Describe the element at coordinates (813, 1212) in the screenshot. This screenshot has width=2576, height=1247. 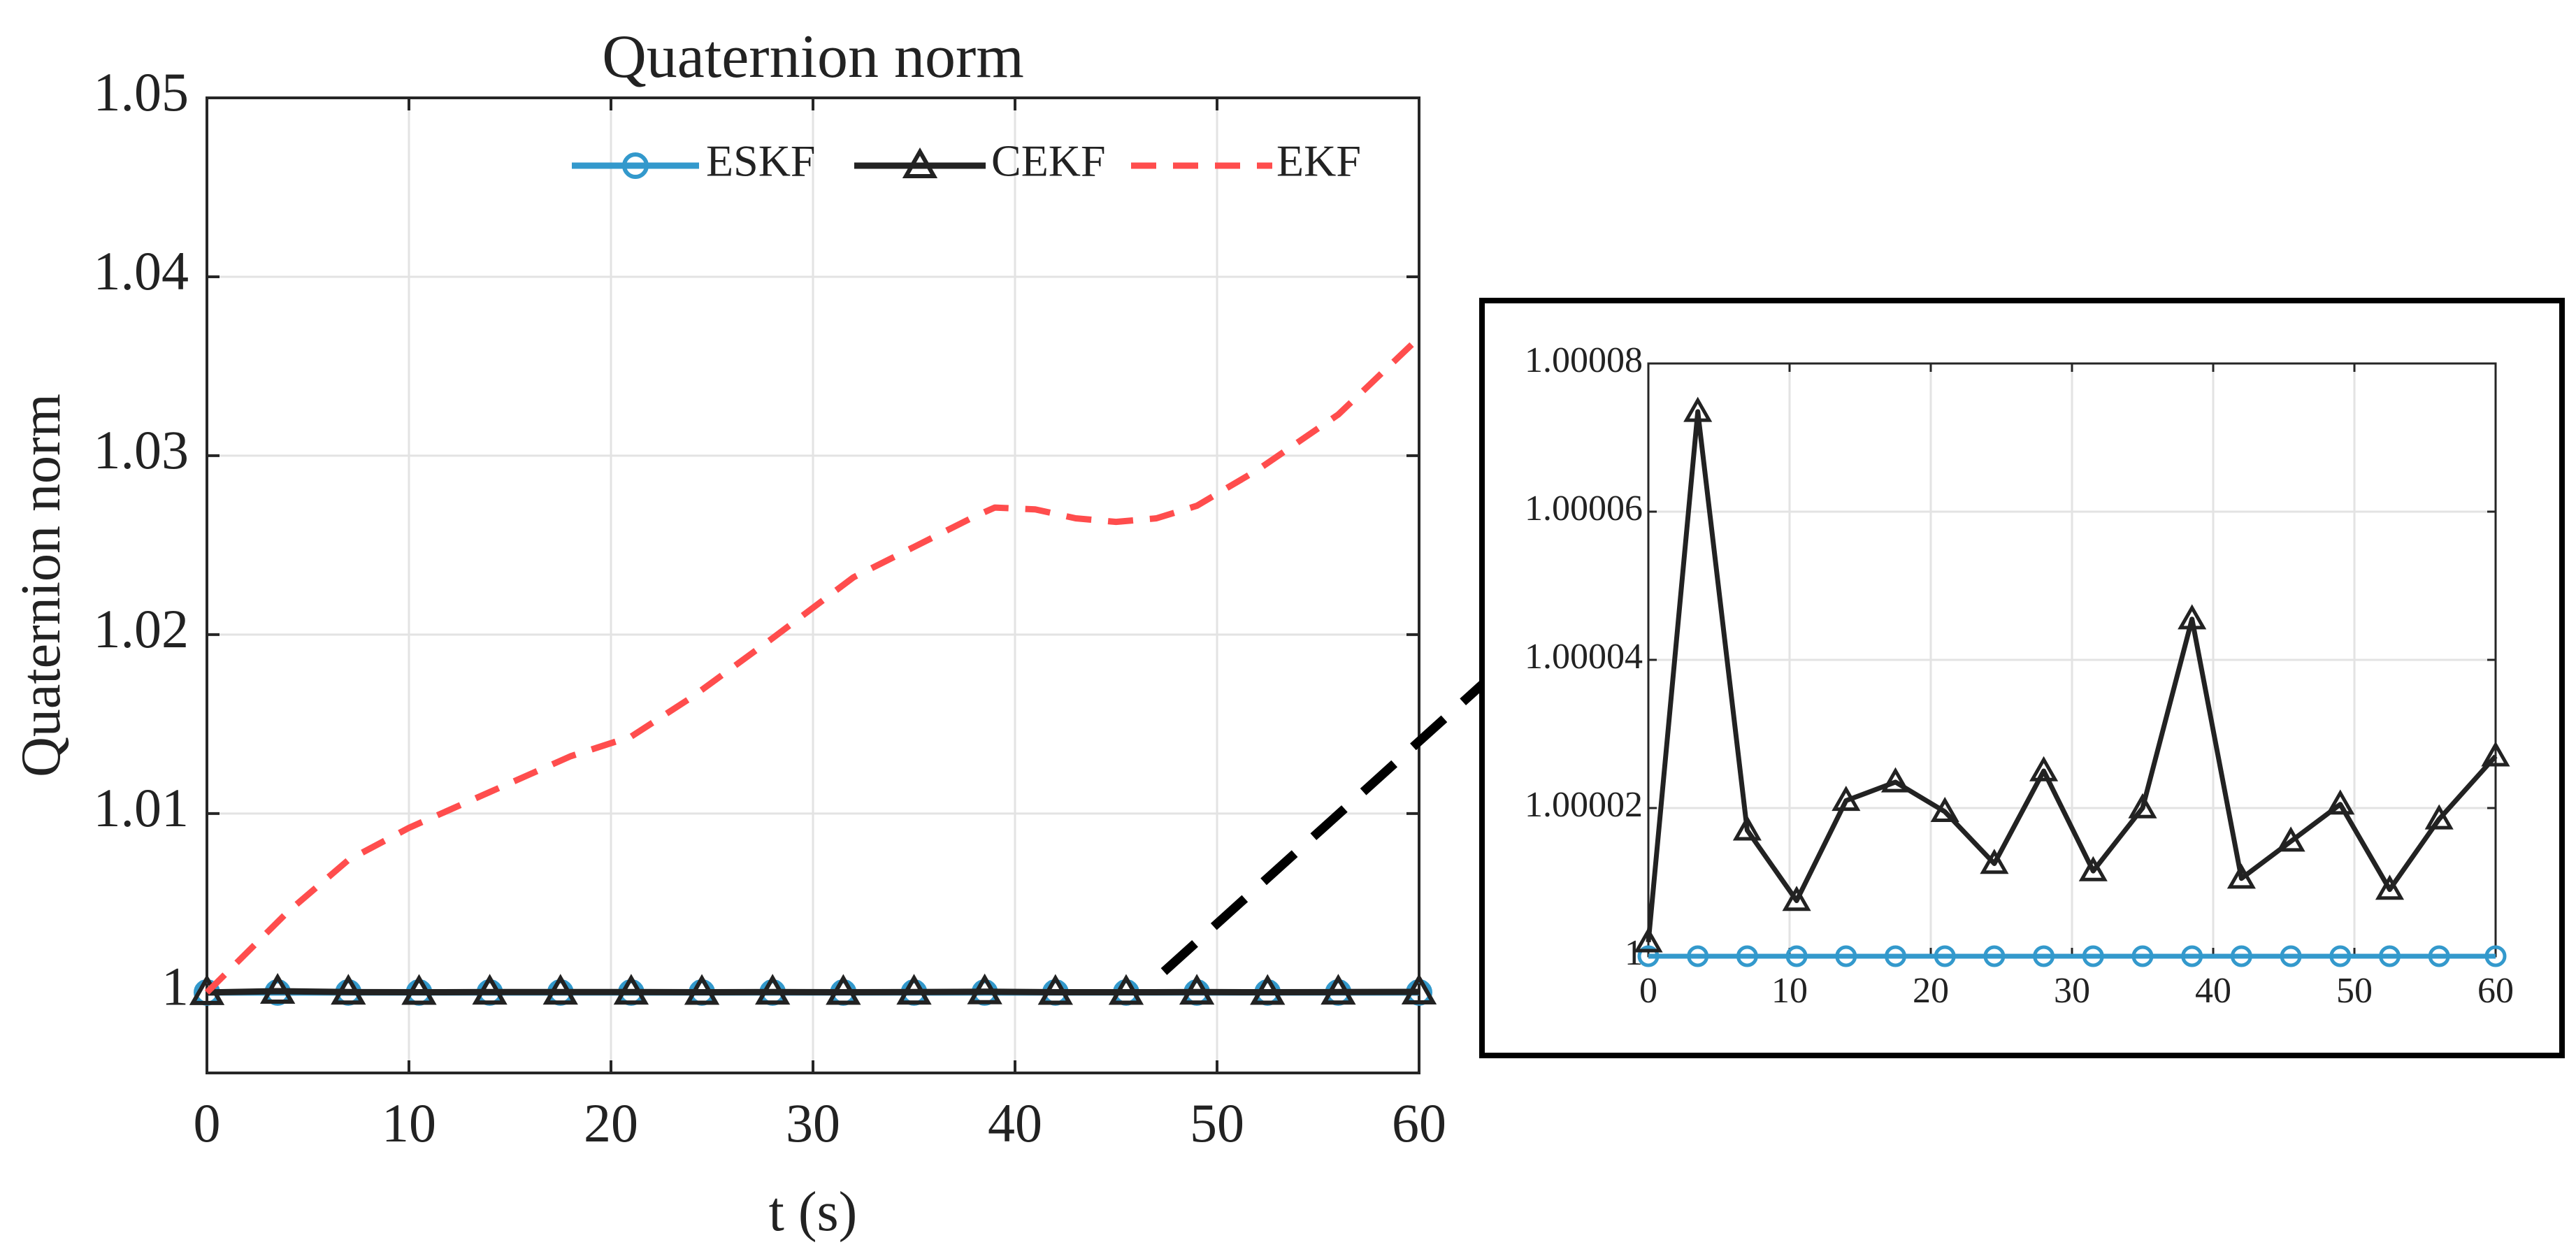
I see `x-axis-label: t (s)` at that location.